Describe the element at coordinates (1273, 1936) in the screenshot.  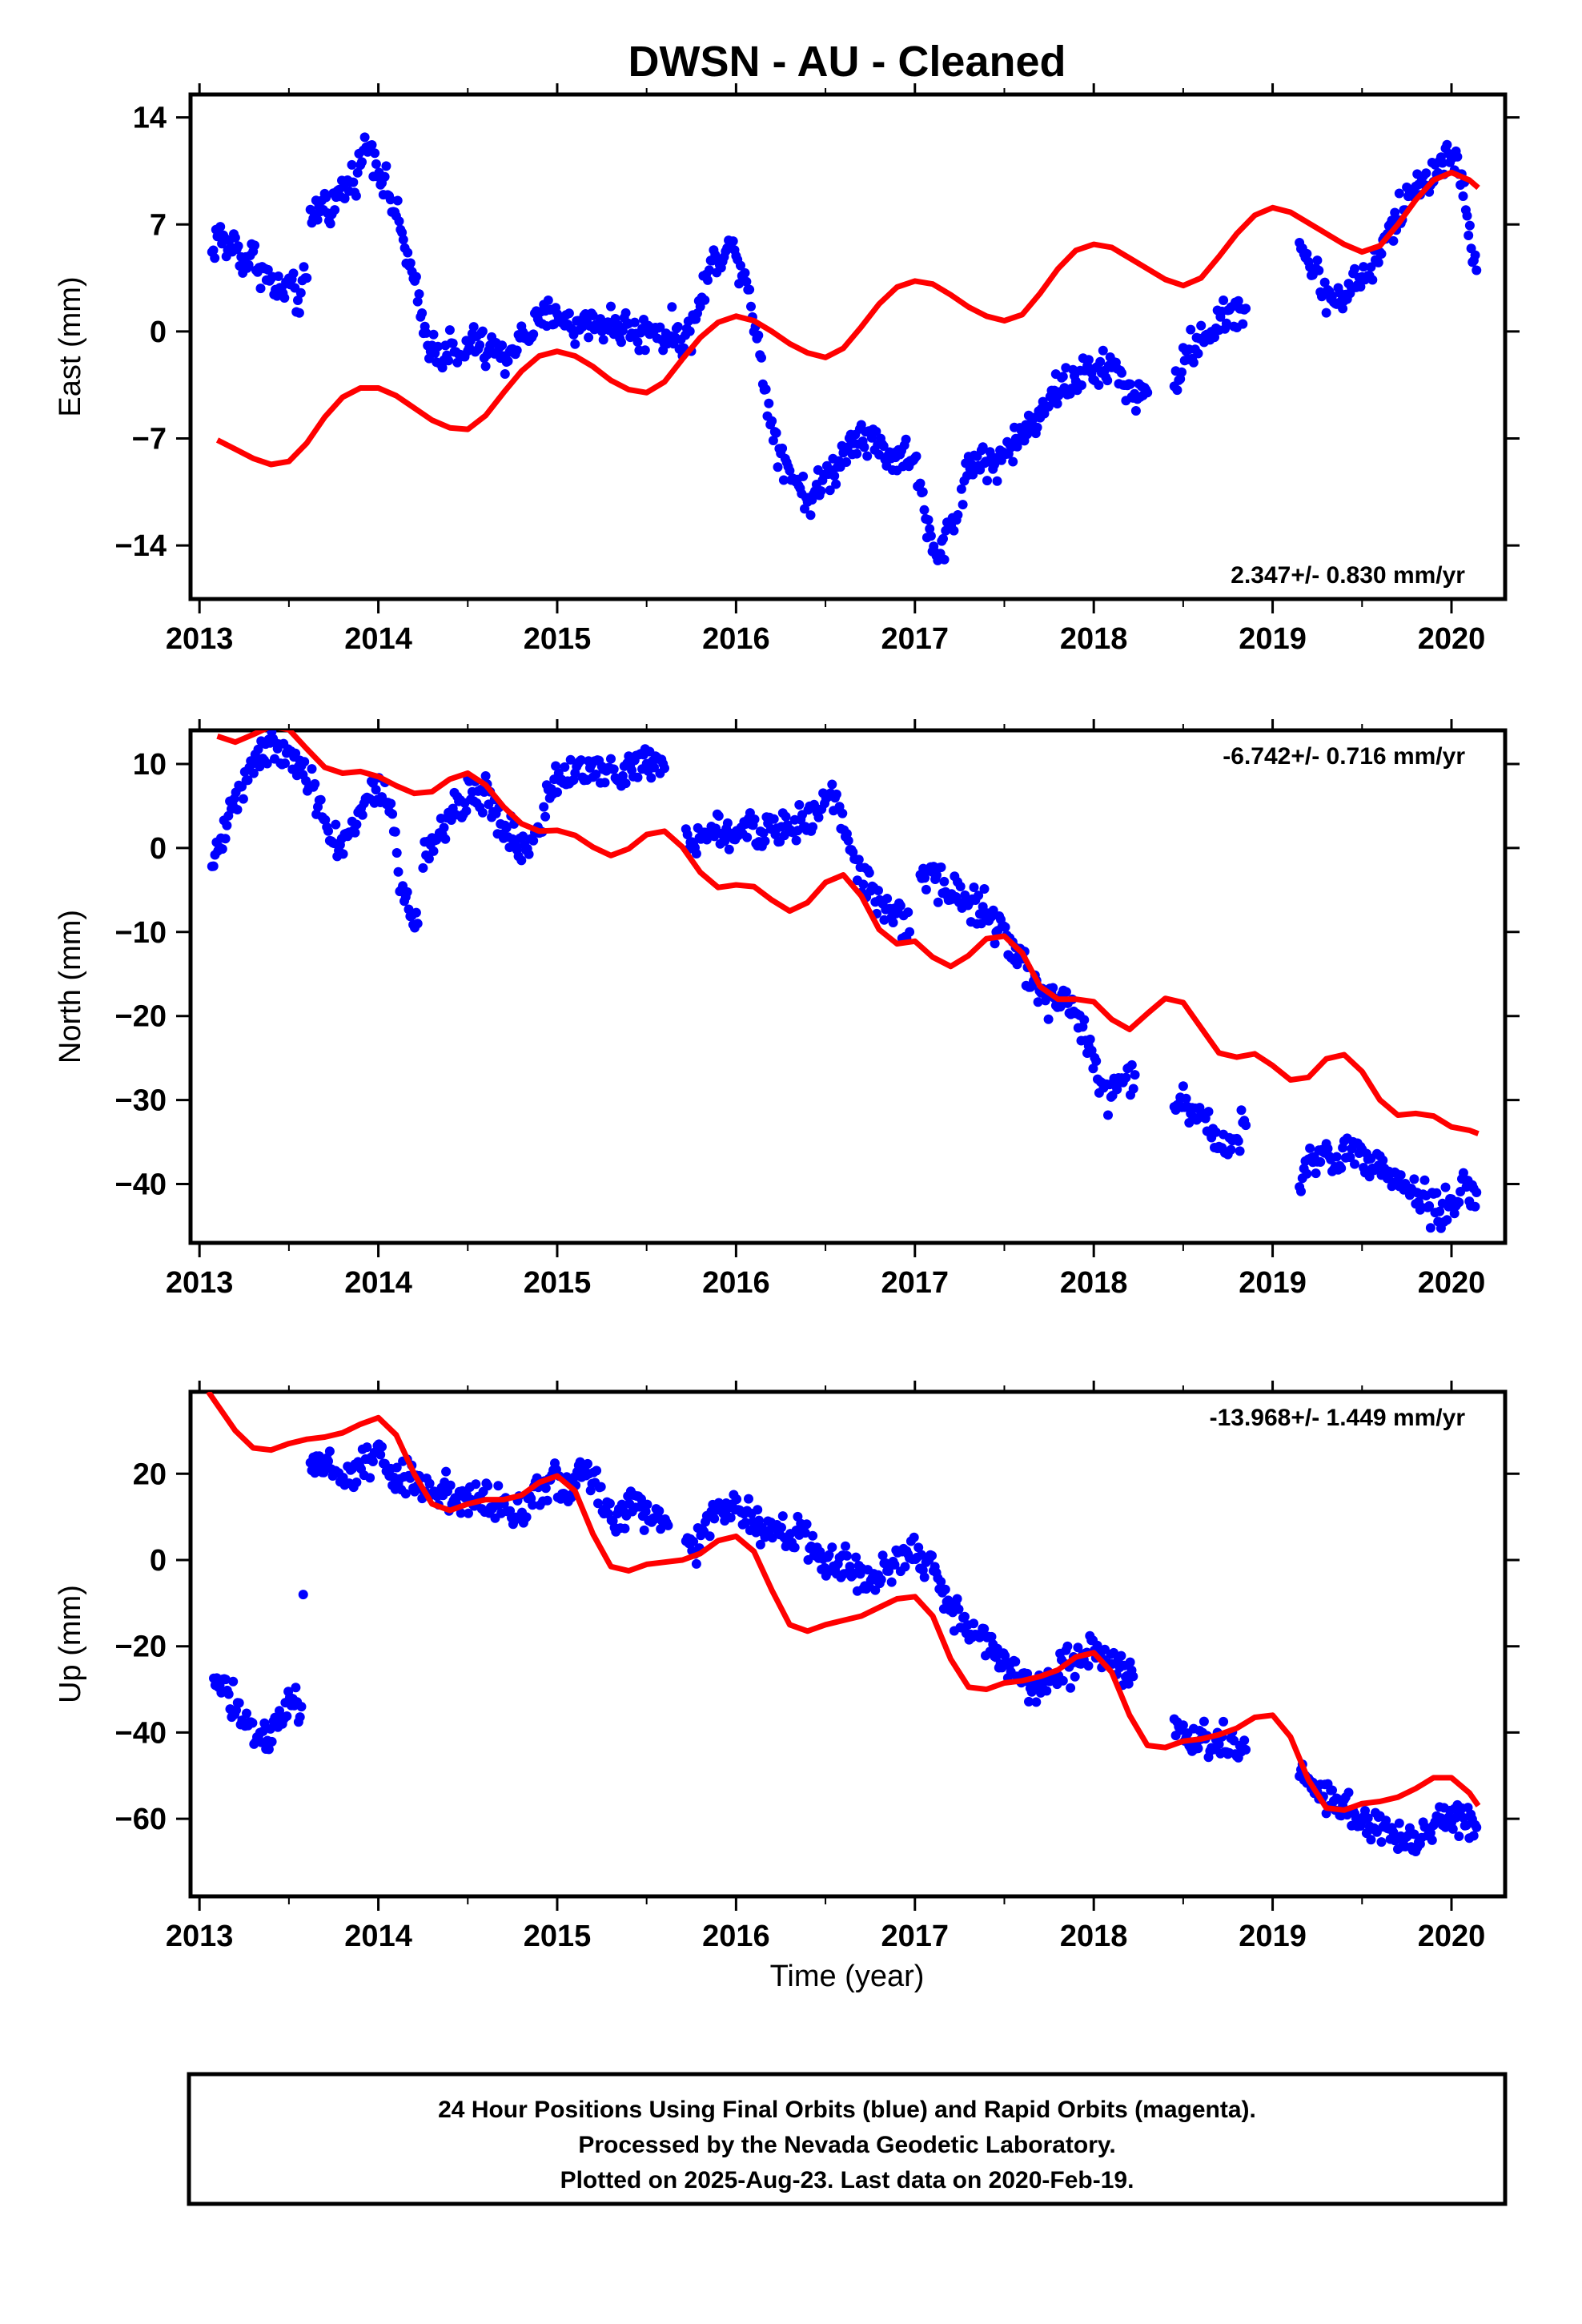
I see `up-x-tick-label: 2019` at that location.